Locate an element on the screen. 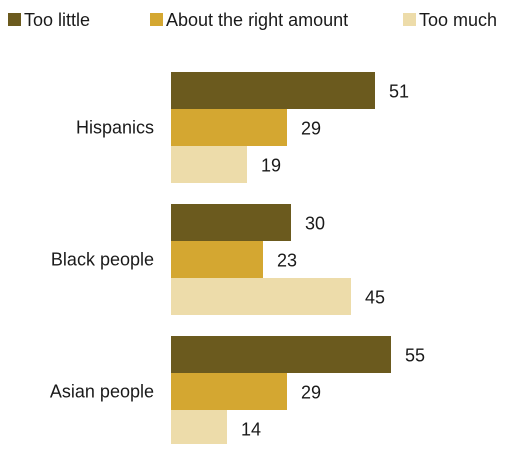  legend-label-too-much: Too much is located at coordinates (458, 20).